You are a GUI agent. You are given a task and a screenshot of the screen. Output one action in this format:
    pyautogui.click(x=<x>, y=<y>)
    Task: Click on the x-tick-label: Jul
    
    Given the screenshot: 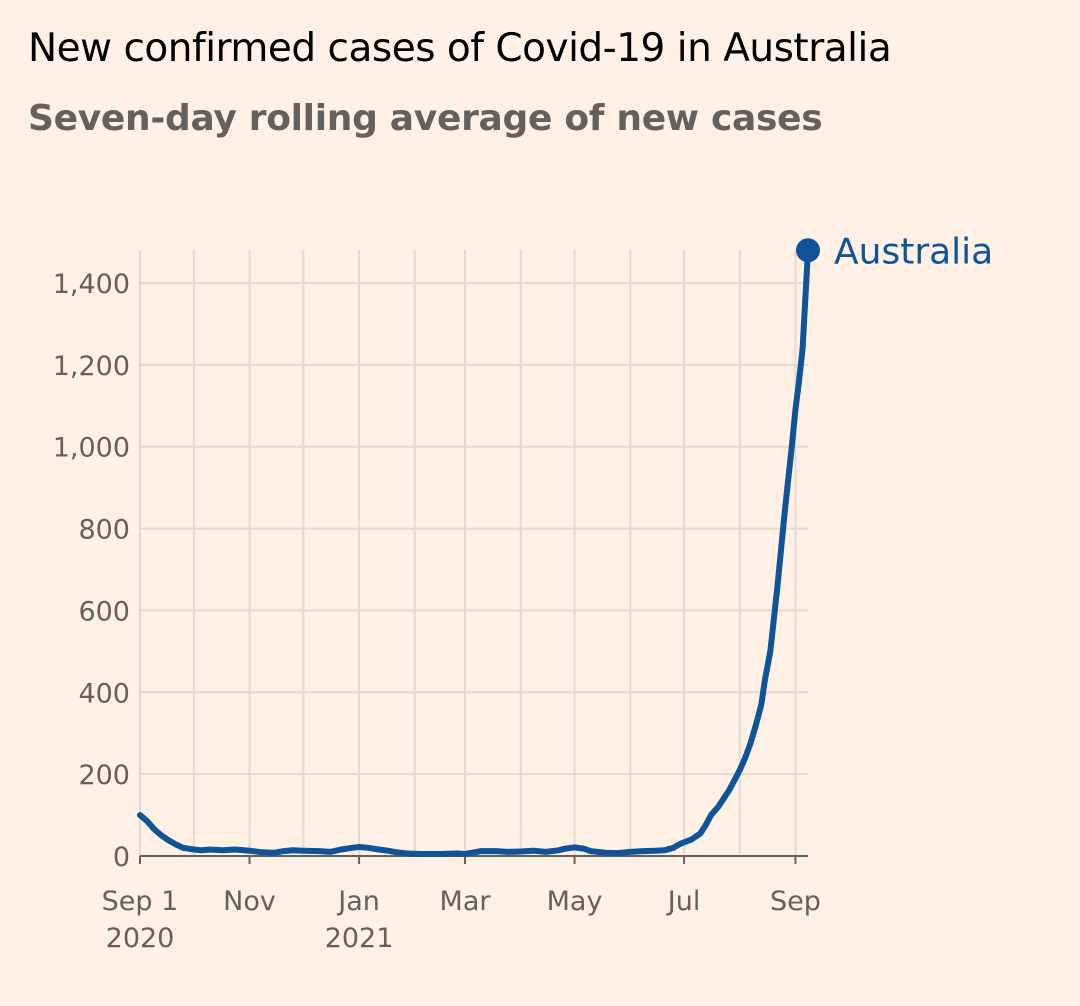 What is the action you would take?
    pyautogui.click(x=683, y=901)
    